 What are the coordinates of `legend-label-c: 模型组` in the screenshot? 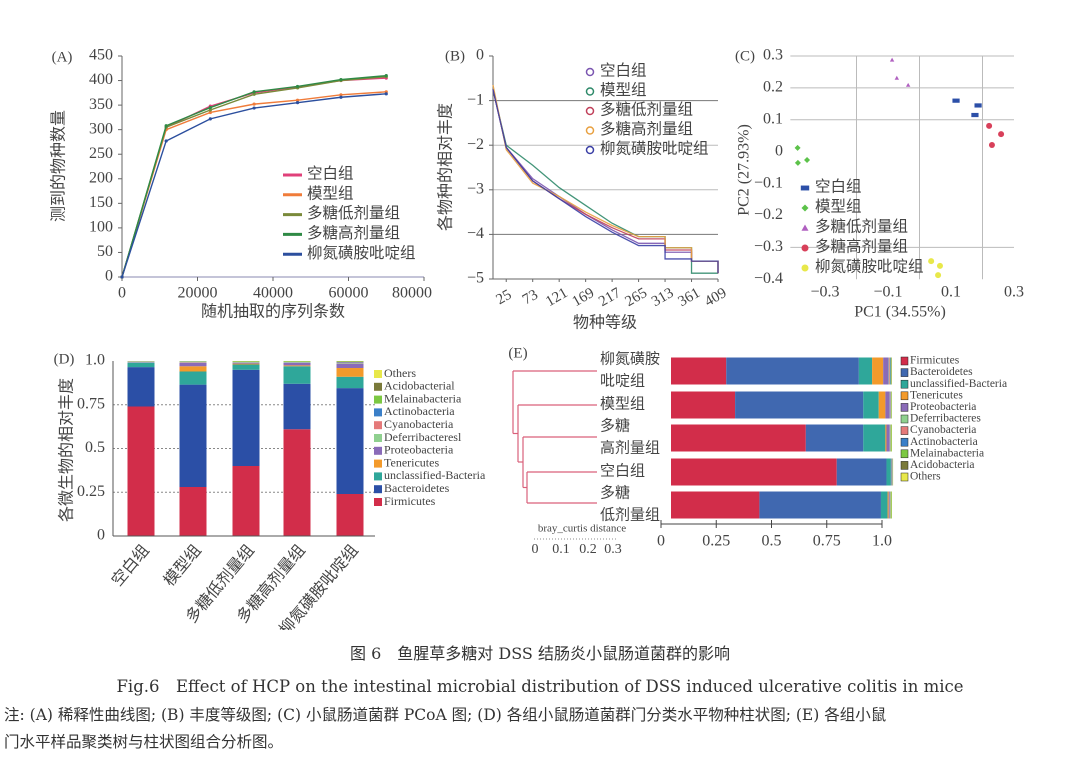 It's located at (838, 207).